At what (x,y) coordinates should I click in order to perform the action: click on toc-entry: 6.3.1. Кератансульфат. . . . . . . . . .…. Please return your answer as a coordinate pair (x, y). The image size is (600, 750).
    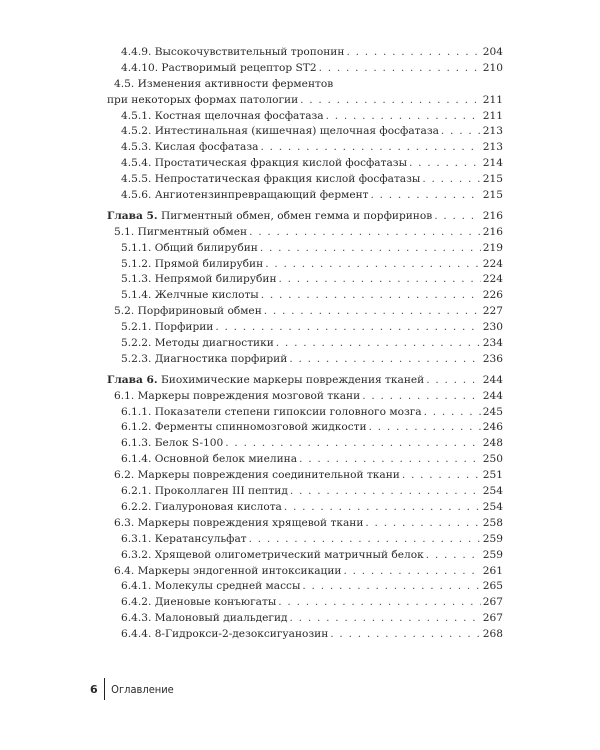
    Looking at the image, I should click on (305, 540).